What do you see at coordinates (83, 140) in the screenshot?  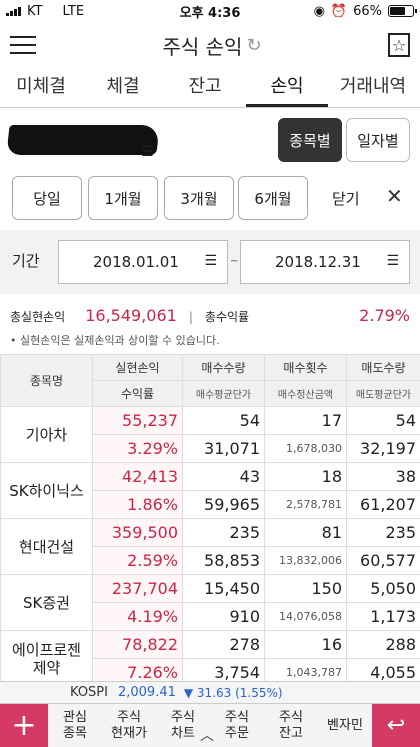 I see `account-selector` at bounding box center [83, 140].